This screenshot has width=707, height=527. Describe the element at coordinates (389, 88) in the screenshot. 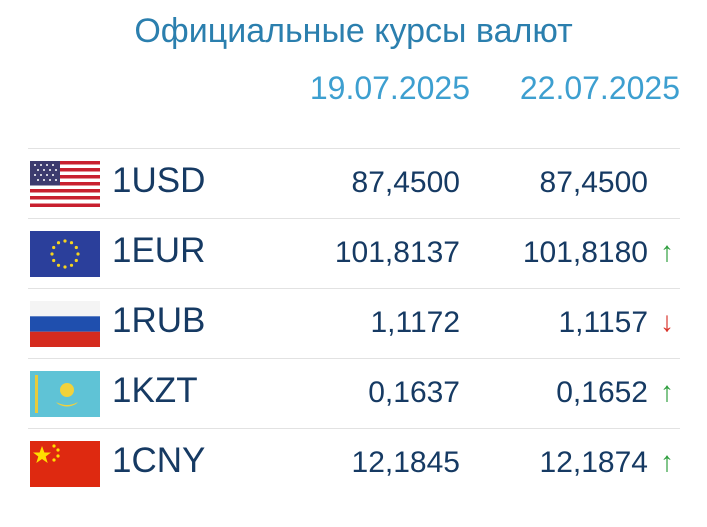

I see `date: 19.07.2025` at that location.